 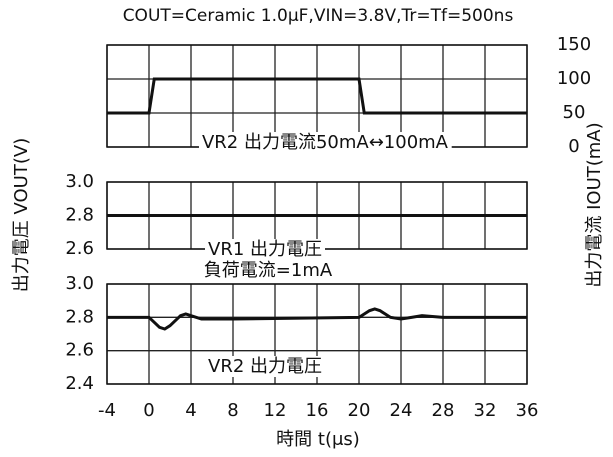 I want to click on annotation: VR2 出力電流50mA↔100mA, so click(x=325, y=142).